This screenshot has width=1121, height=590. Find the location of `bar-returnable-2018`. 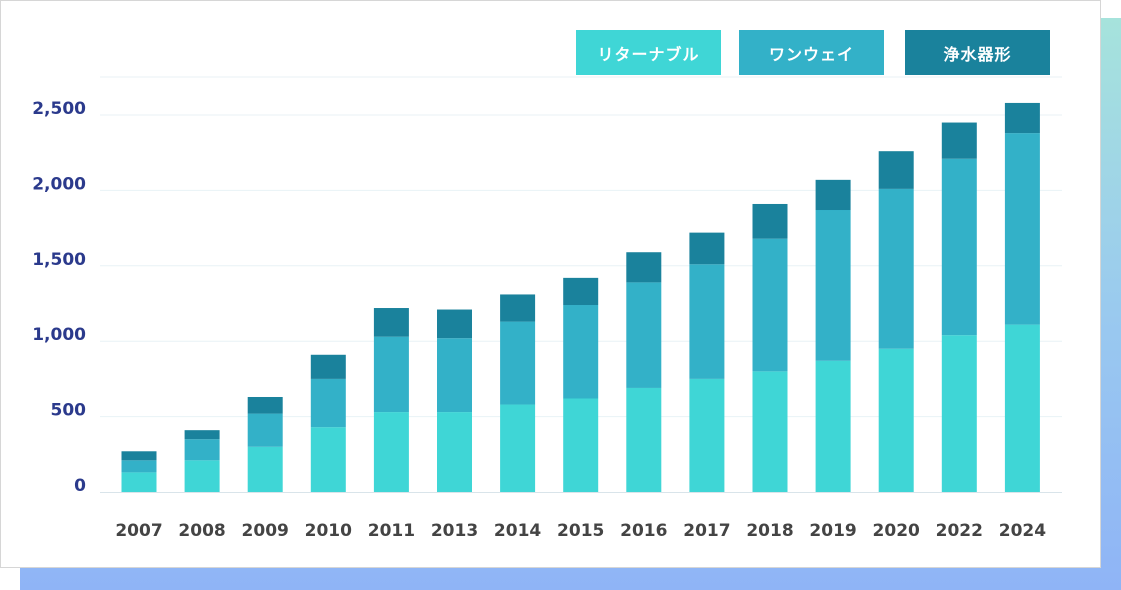

bar-returnable-2018 is located at coordinates (770, 431).